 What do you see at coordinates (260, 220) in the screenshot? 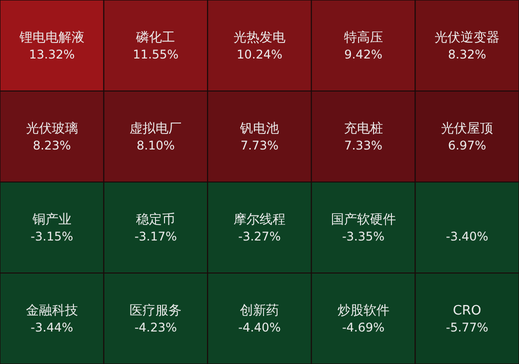
I see `category-label: 摩尔线程` at bounding box center [260, 220].